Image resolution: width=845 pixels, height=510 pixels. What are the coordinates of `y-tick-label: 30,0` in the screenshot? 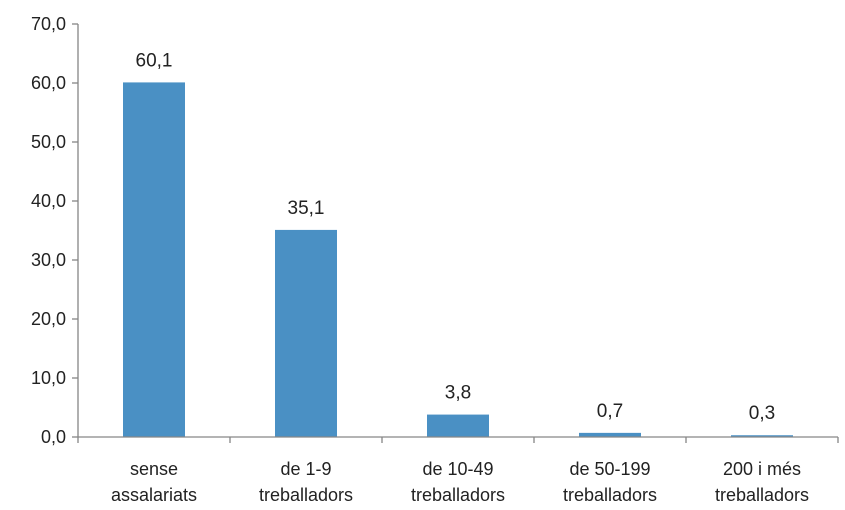 It's located at (48, 260).